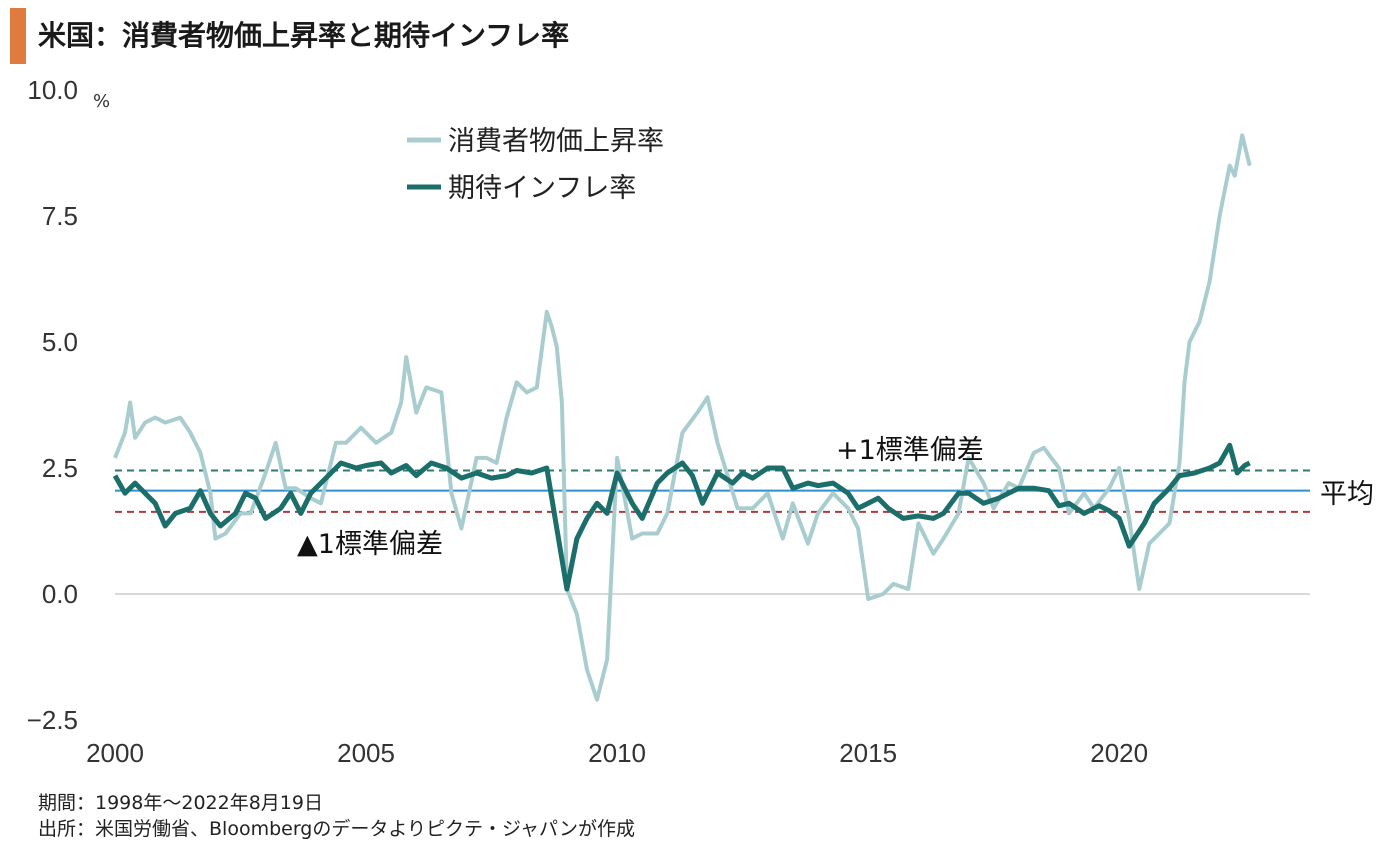 The height and width of the screenshot is (841, 1393). Describe the element at coordinates (1119, 753) in the screenshot. I see `x-tick-label: 2020` at that location.